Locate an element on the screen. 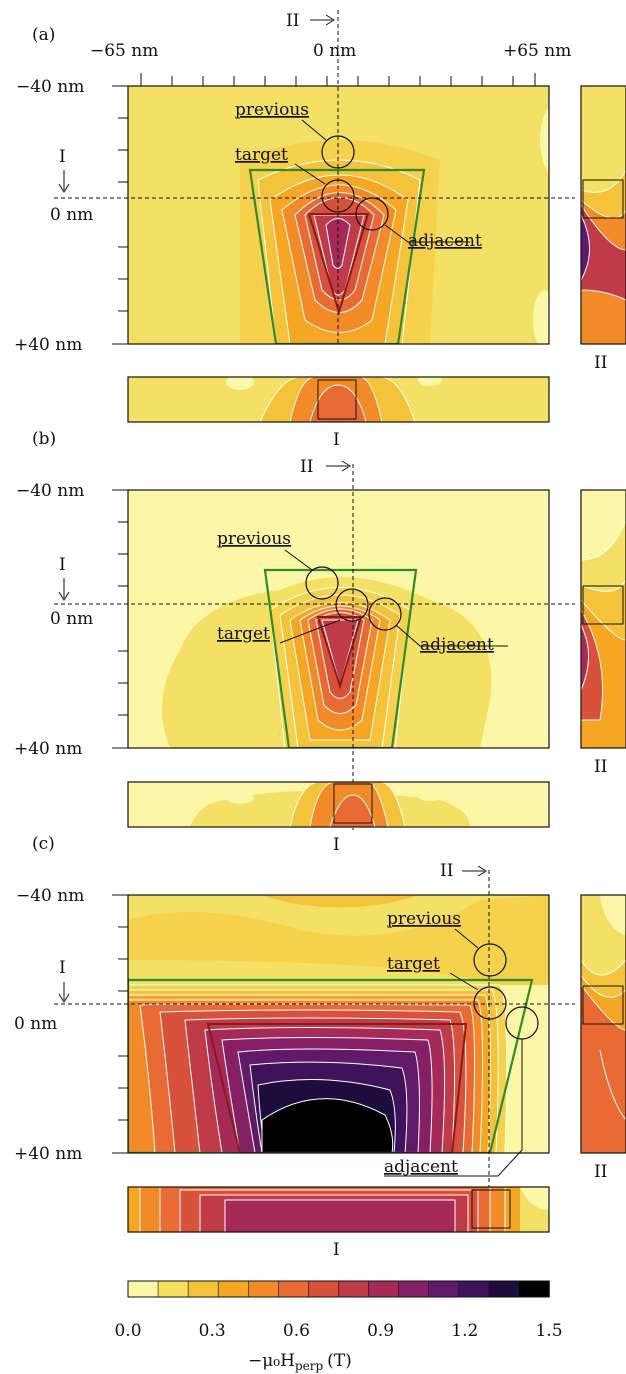  colorbar-swatches is located at coordinates (338, 1289).